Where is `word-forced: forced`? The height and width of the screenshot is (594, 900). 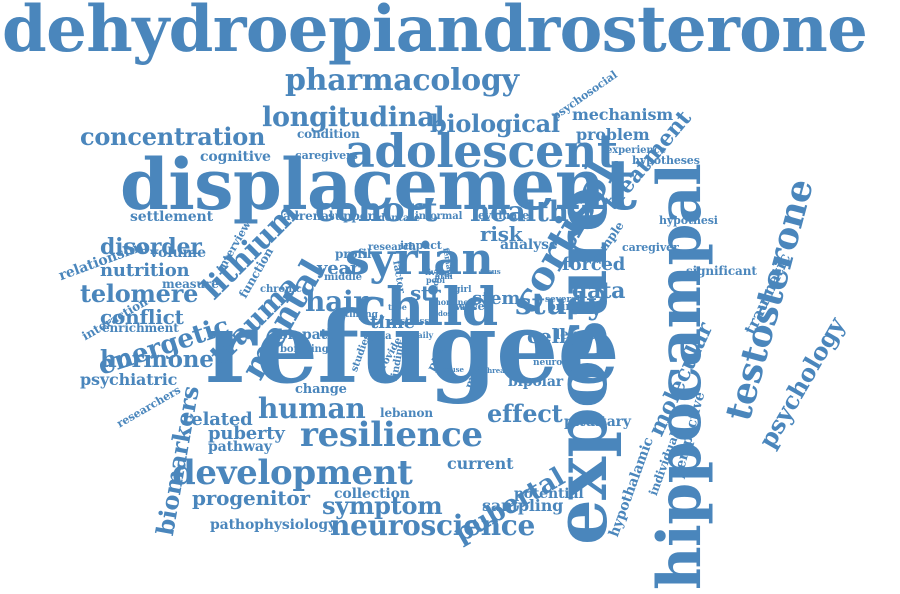
word-forced: forced is located at coordinates (594, 264).